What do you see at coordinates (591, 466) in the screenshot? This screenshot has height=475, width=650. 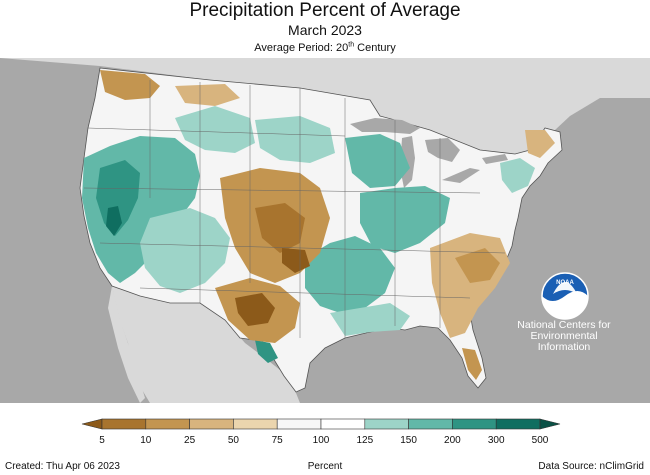 I see `data-source: Data Source: nClimGrid` at bounding box center [591, 466].